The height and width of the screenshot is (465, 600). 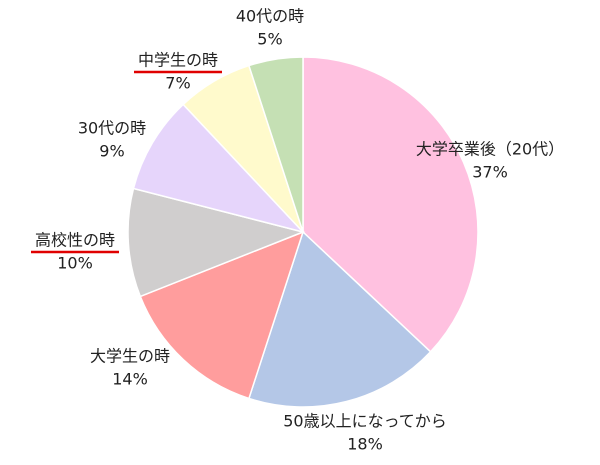 What do you see at coordinates (270, 16) in the screenshot?
I see `slice-label: 40代の時` at bounding box center [270, 16].